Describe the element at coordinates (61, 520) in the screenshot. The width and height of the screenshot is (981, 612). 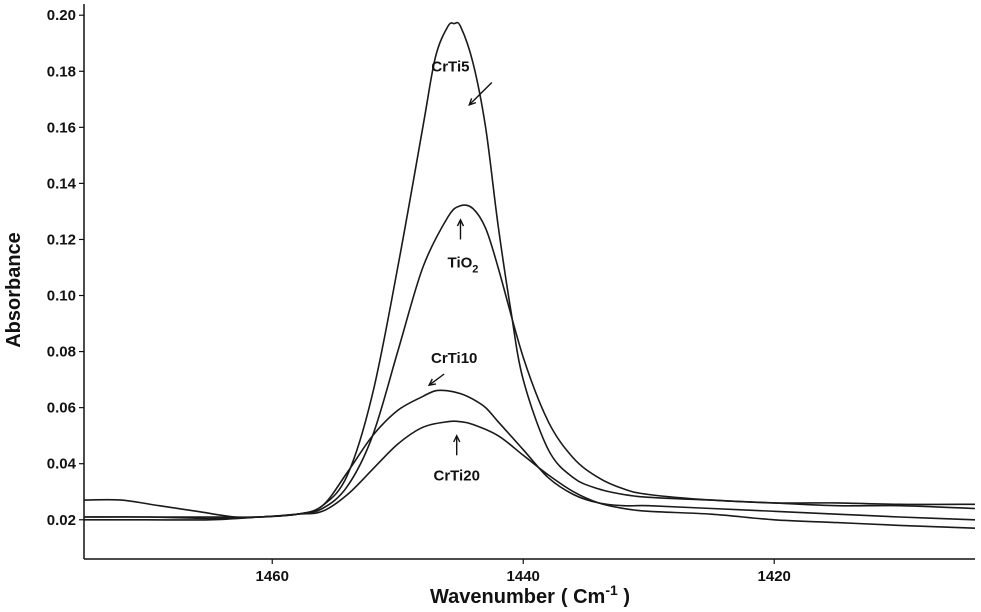
I see `y-tick-label: 0.02` at that location.